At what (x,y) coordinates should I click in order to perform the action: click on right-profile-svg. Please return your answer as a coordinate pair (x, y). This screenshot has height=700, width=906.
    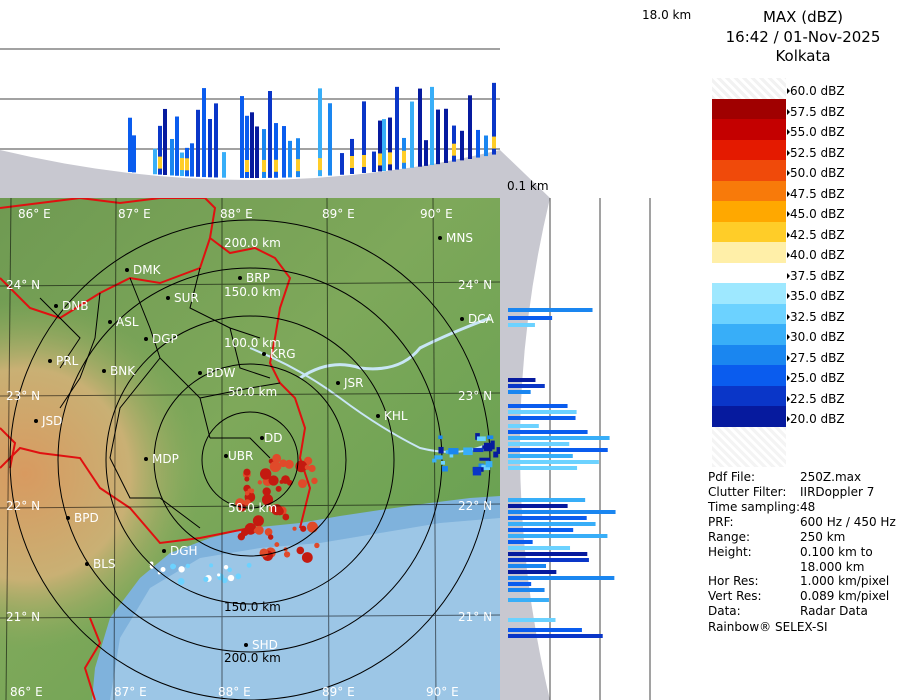
    Looking at the image, I should click on (575, 449).